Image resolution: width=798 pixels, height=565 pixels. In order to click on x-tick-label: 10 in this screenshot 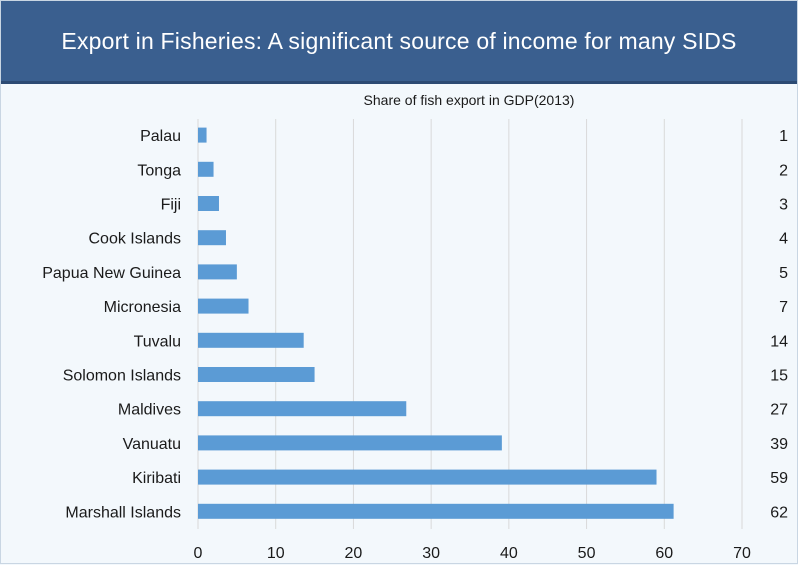, I will do `click(276, 553)`.